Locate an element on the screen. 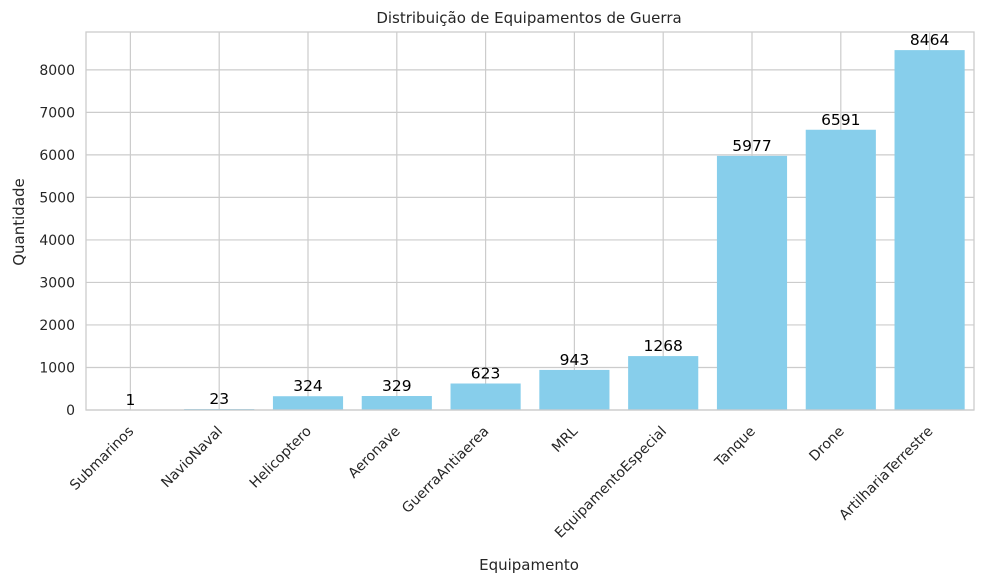 The width and height of the screenshot is (984, 584). data-label: 8464 is located at coordinates (929, 40).